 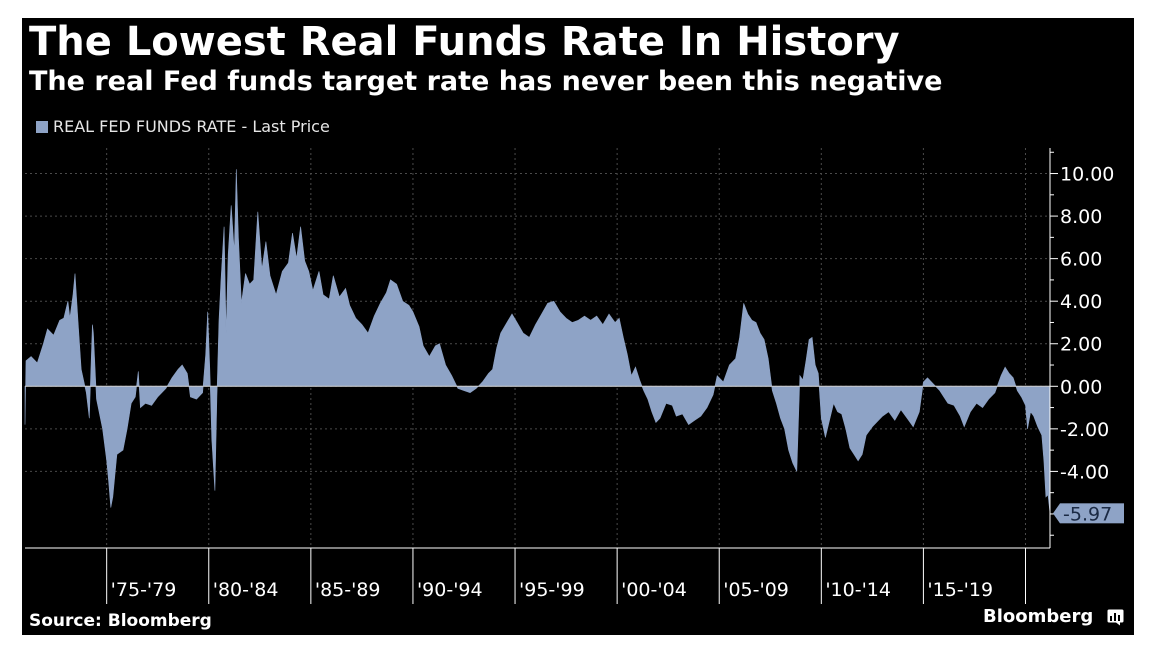 I want to click on bloomberg-terminal-icon, so click(x=1115, y=617).